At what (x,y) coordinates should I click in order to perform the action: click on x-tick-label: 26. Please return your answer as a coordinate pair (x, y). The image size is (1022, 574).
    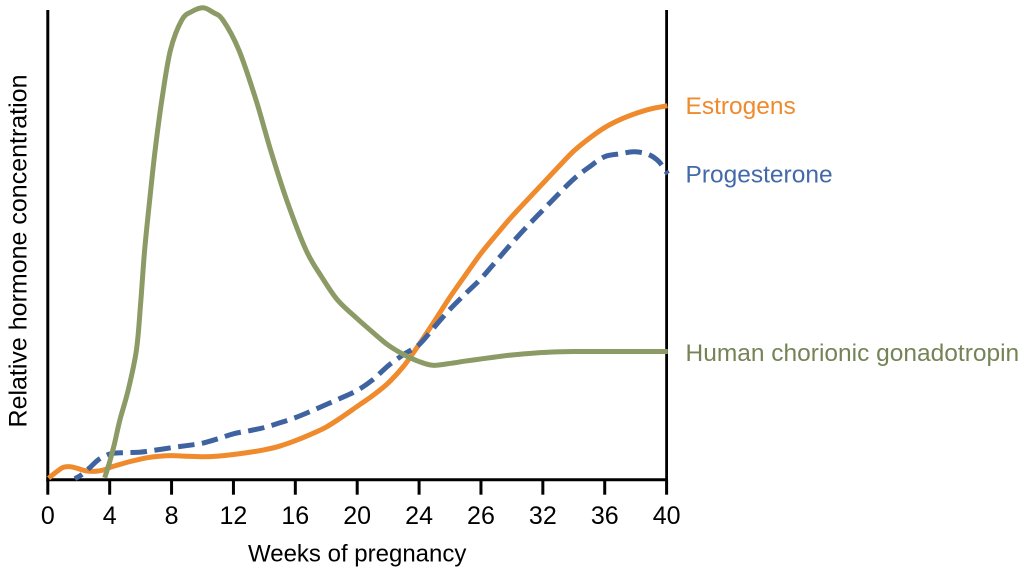
    Looking at the image, I should click on (481, 516).